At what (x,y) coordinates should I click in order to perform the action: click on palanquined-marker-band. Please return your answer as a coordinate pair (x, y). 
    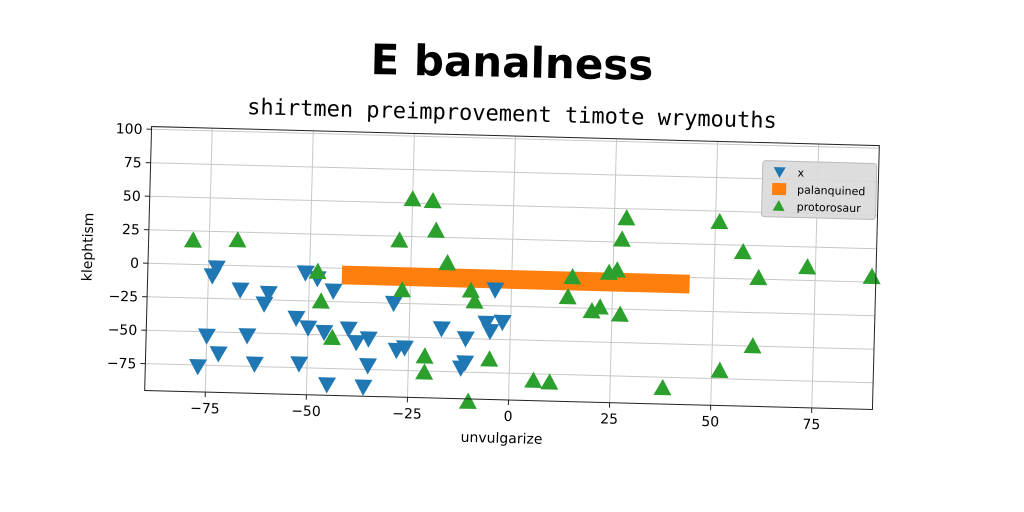
    Looking at the image, I should click on (515, 279).